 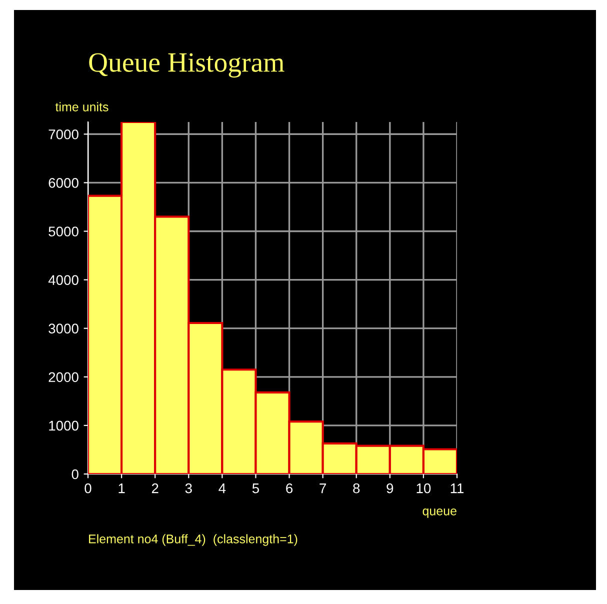 I want to click on y-tick-label: 0, so click(x=75, y=474).